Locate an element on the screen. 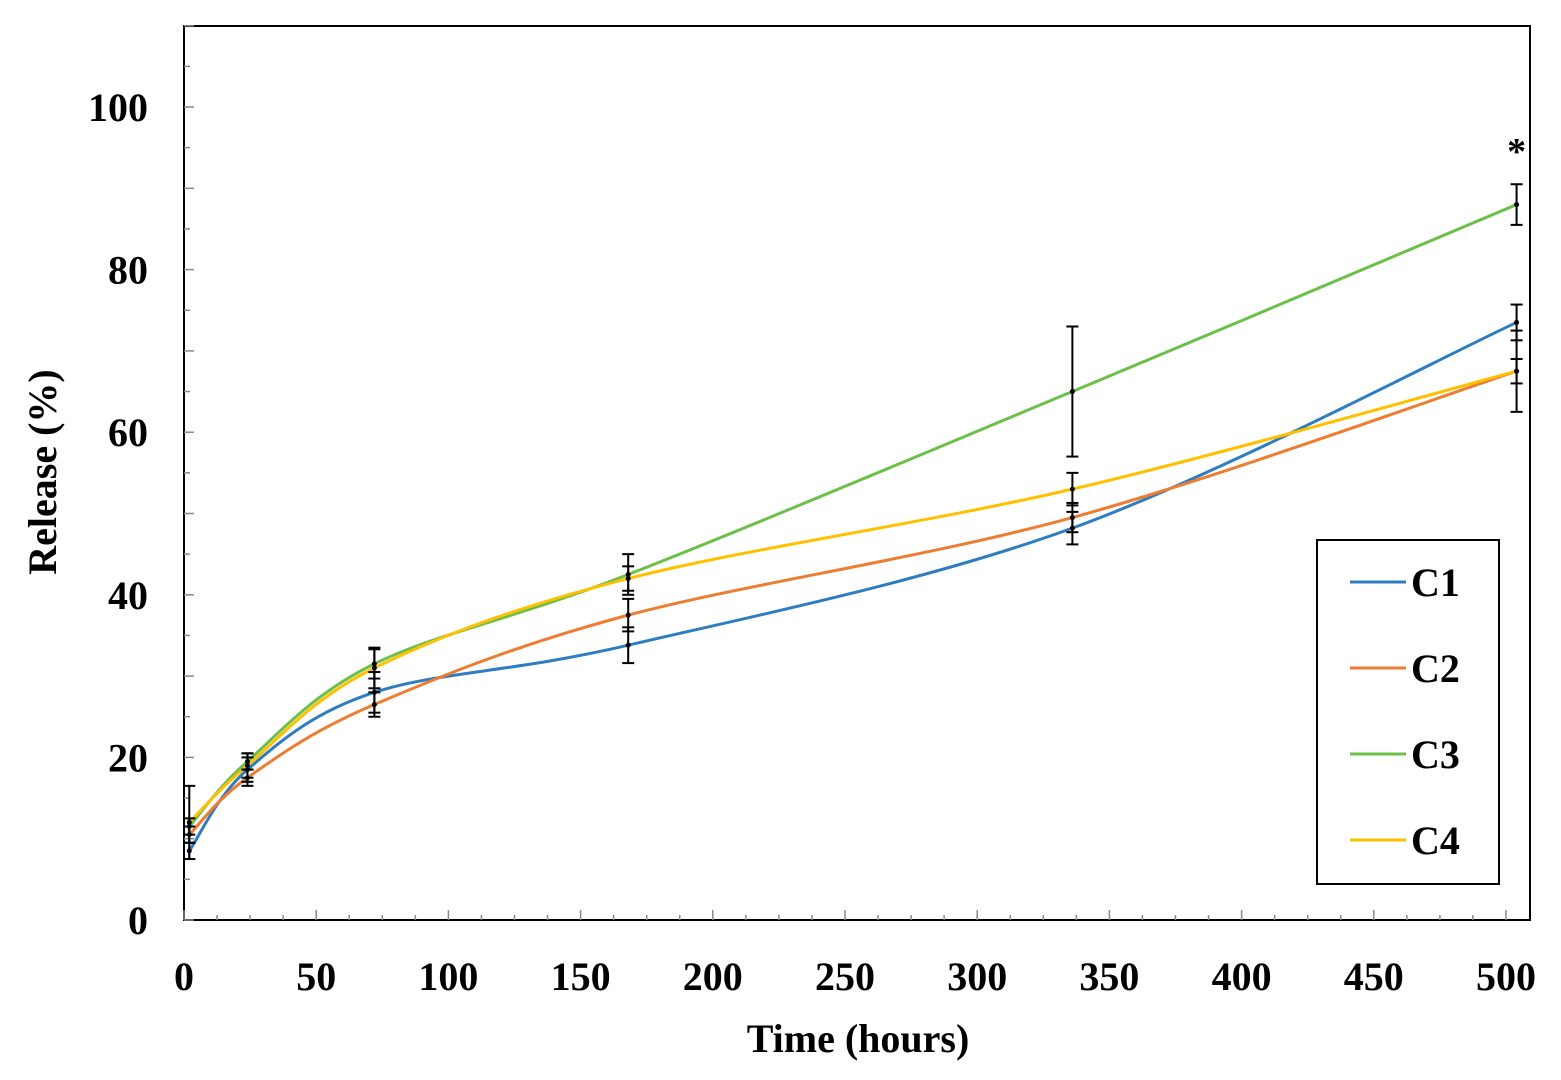 This screenshot has width=1561, height=1080. legend: C1 C2 C3 C4 is located at coordinates (1408, 712).